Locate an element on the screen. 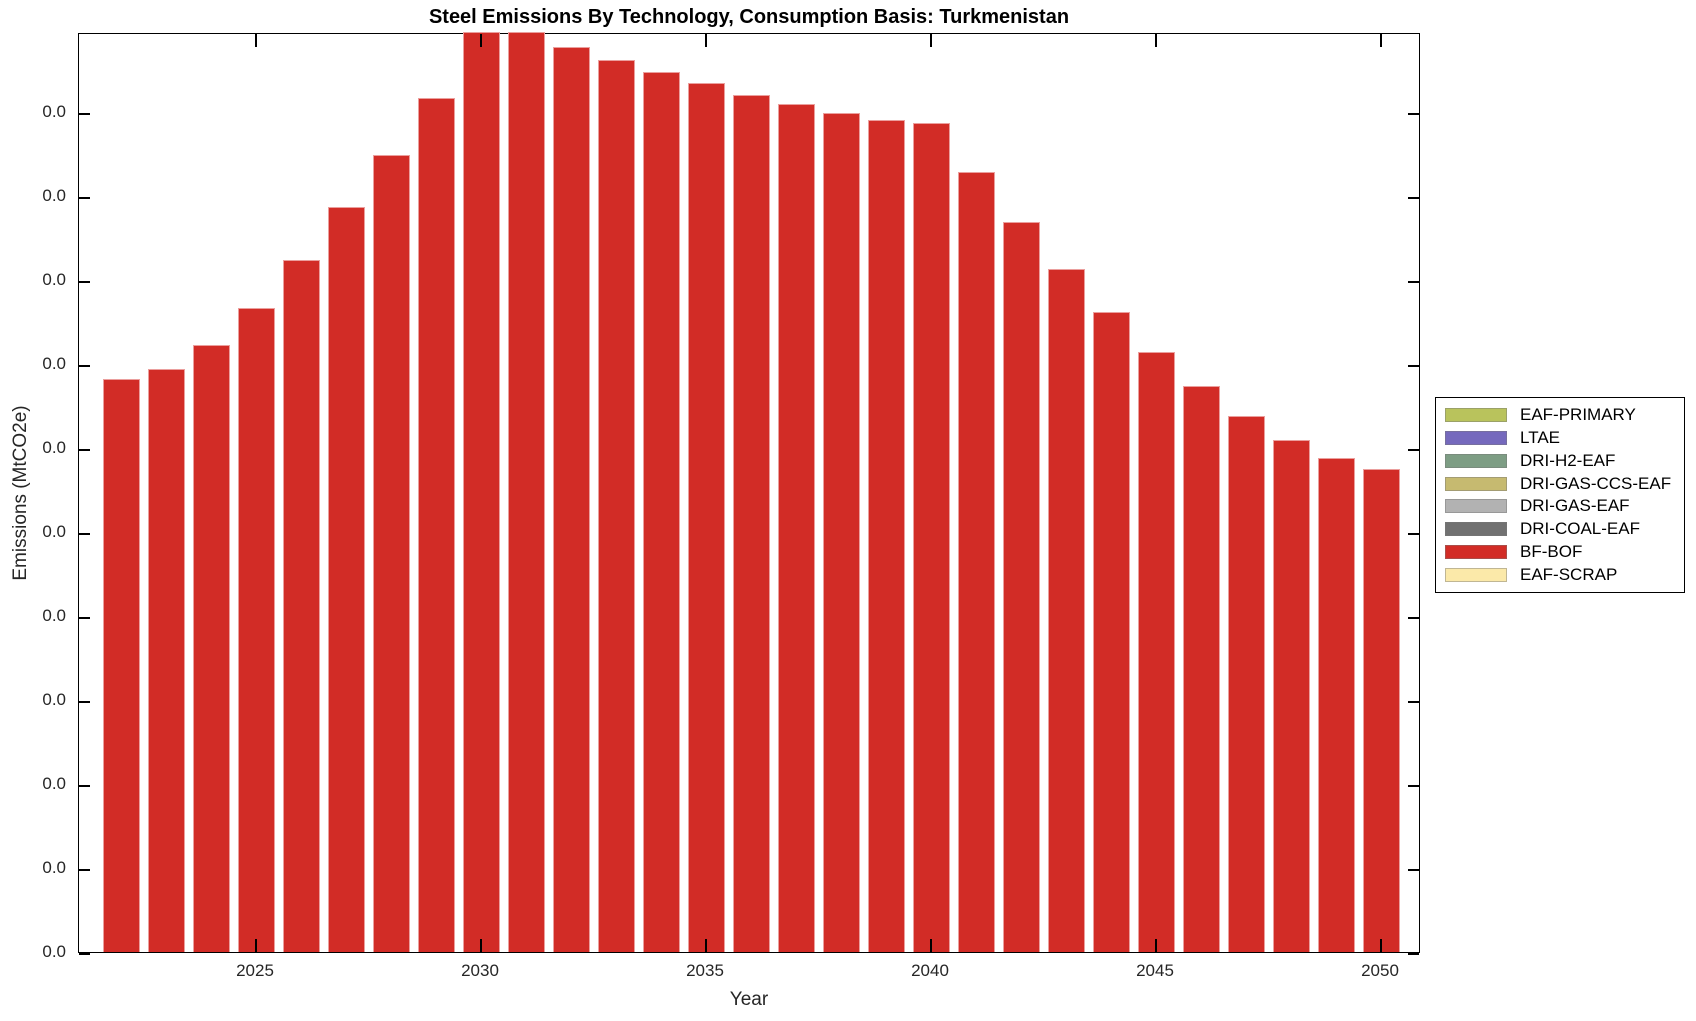 The image size is (1696, 1021). bar-2039 is located at coordinates (886, 536).